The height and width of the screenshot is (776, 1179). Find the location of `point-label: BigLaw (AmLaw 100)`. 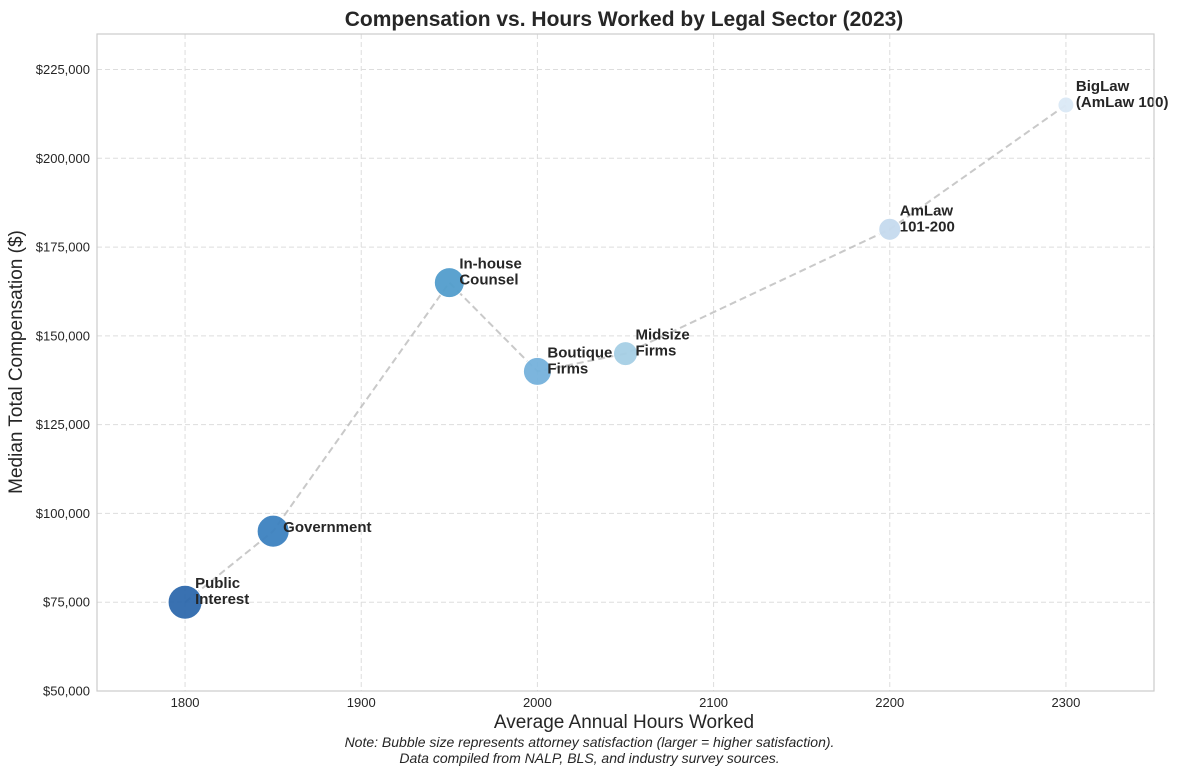

point-label: BigLaw (AmLaw 100) is located at coordinates (1122, 94).